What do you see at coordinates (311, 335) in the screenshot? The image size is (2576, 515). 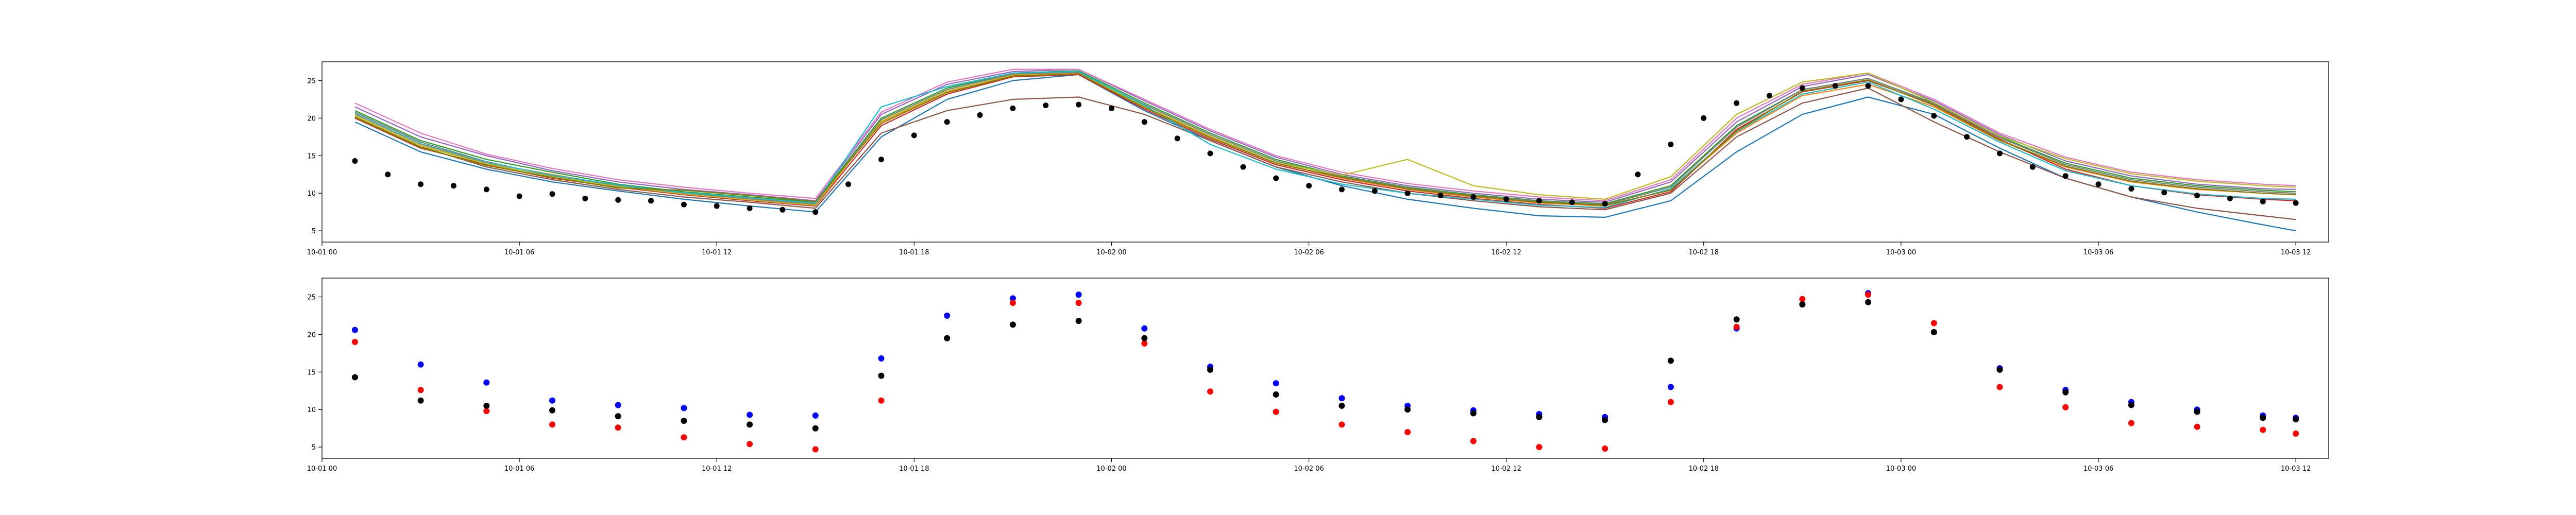 I see `y-tick-label: 20` at bounding box center [311, 335].